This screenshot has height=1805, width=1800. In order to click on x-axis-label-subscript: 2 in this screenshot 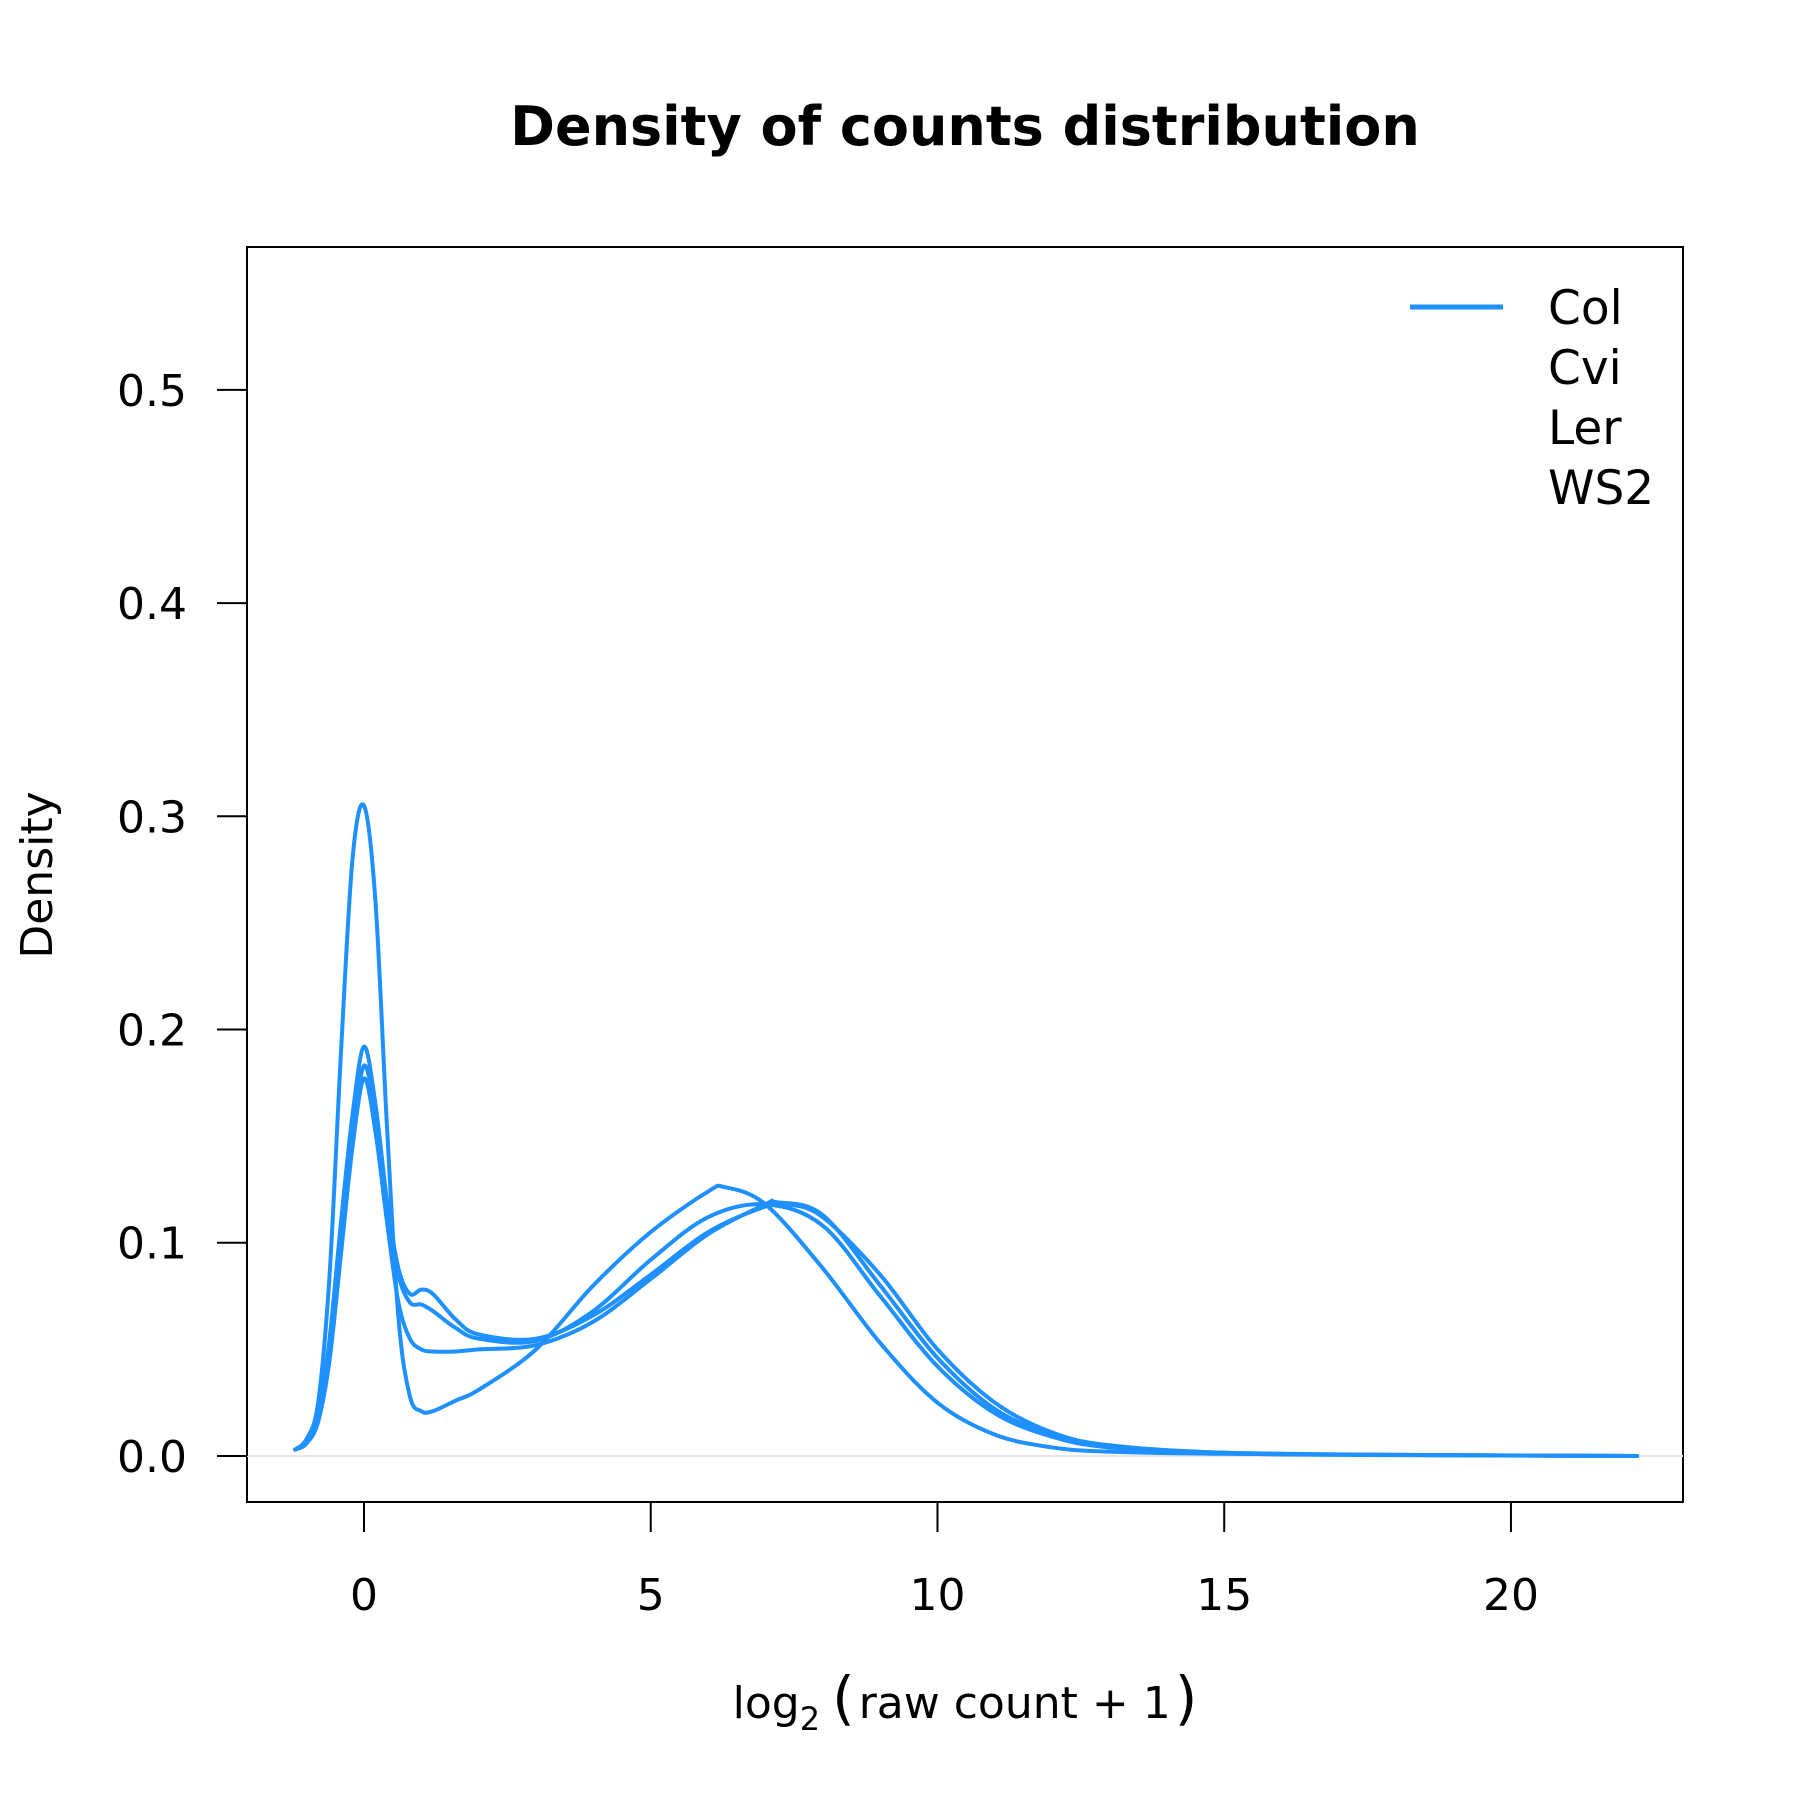, I will do `click(810, 1719)`.